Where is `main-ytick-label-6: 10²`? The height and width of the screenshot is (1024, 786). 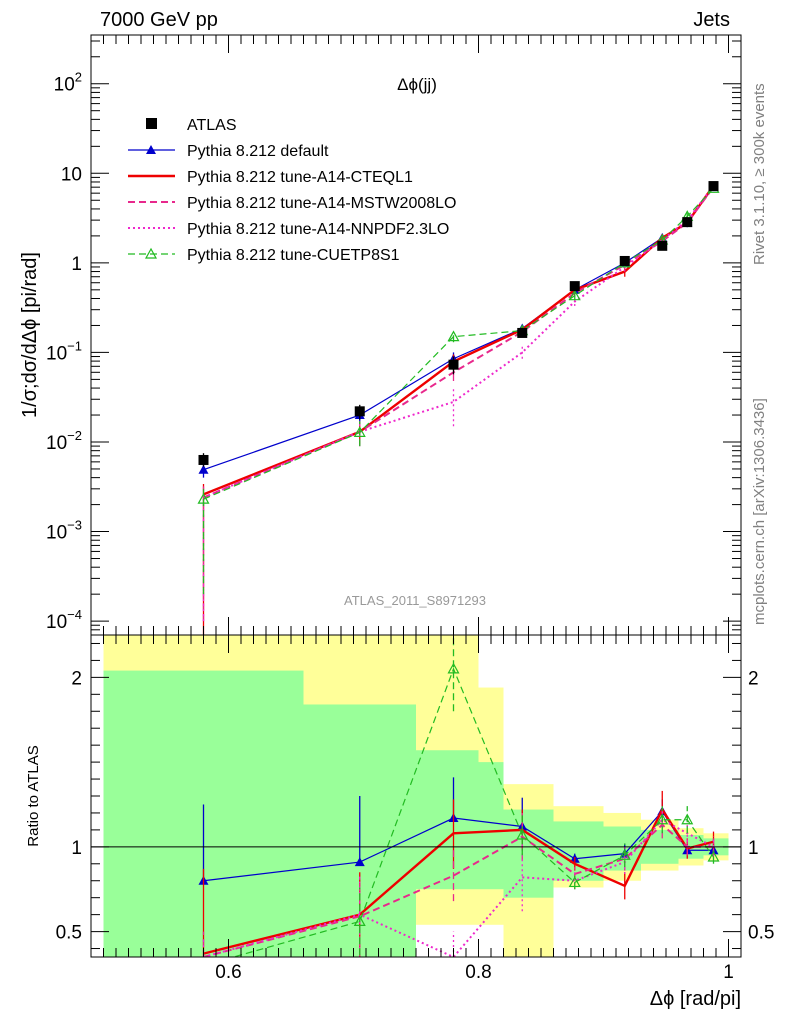 main-ytick-label-6: 10² is located at coordinates (68, 83).